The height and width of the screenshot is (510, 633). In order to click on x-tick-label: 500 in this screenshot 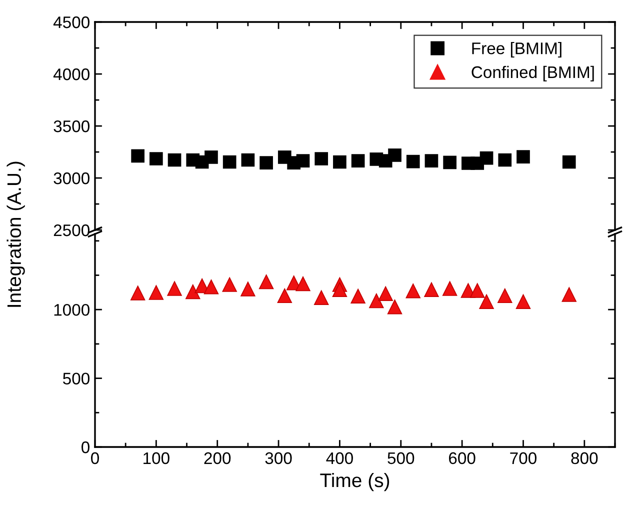, I will do `click(401, 458)`.